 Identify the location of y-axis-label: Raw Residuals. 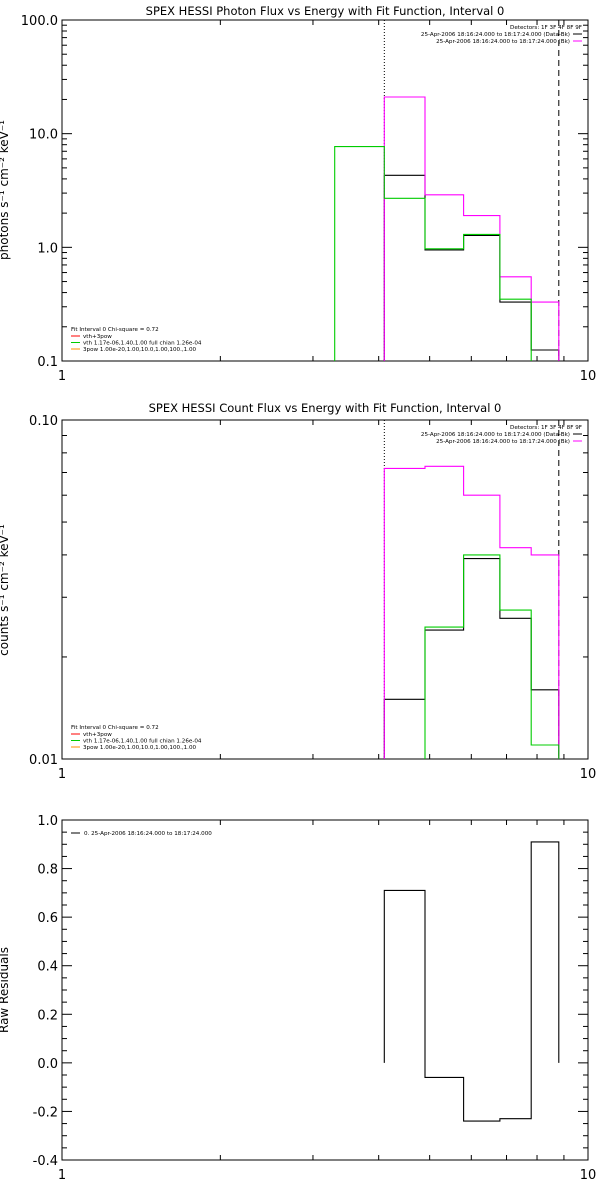
(5, 990).